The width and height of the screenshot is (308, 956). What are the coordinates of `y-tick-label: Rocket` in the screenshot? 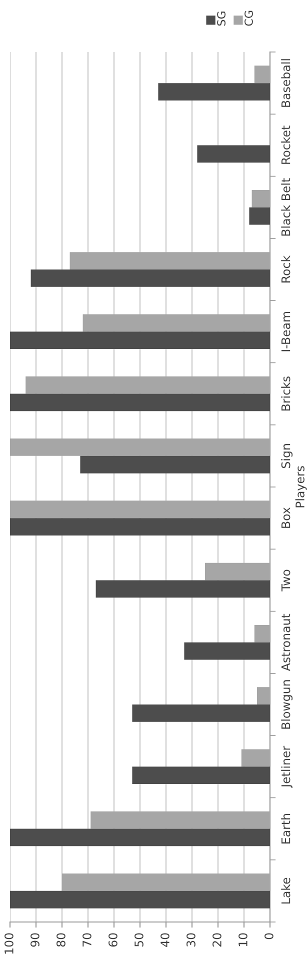 It's located at (285, 145).